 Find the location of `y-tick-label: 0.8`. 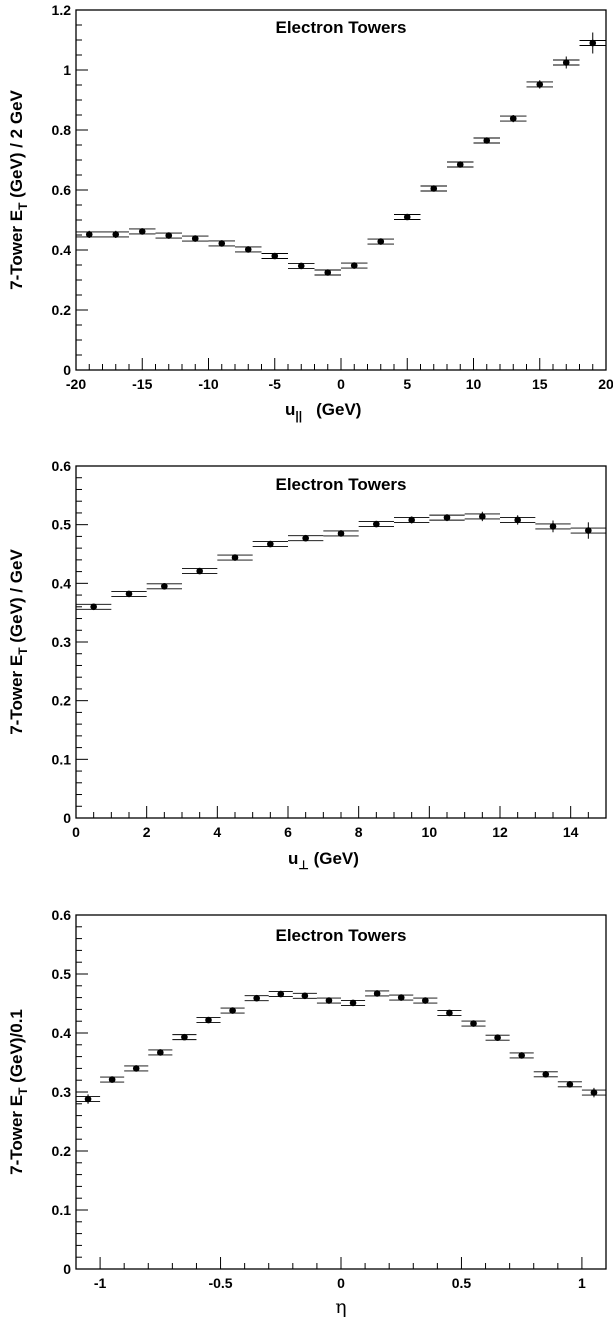

y-tick-label: 0.8 is located at coordinates (62, 130).